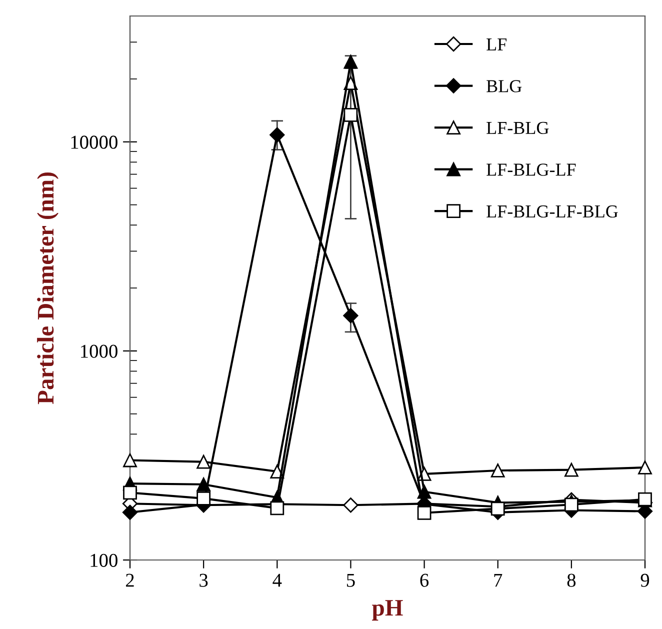 This screenshot has width=662, height=629. I want to click on y-tick-label: 1000, so click(99, 351).